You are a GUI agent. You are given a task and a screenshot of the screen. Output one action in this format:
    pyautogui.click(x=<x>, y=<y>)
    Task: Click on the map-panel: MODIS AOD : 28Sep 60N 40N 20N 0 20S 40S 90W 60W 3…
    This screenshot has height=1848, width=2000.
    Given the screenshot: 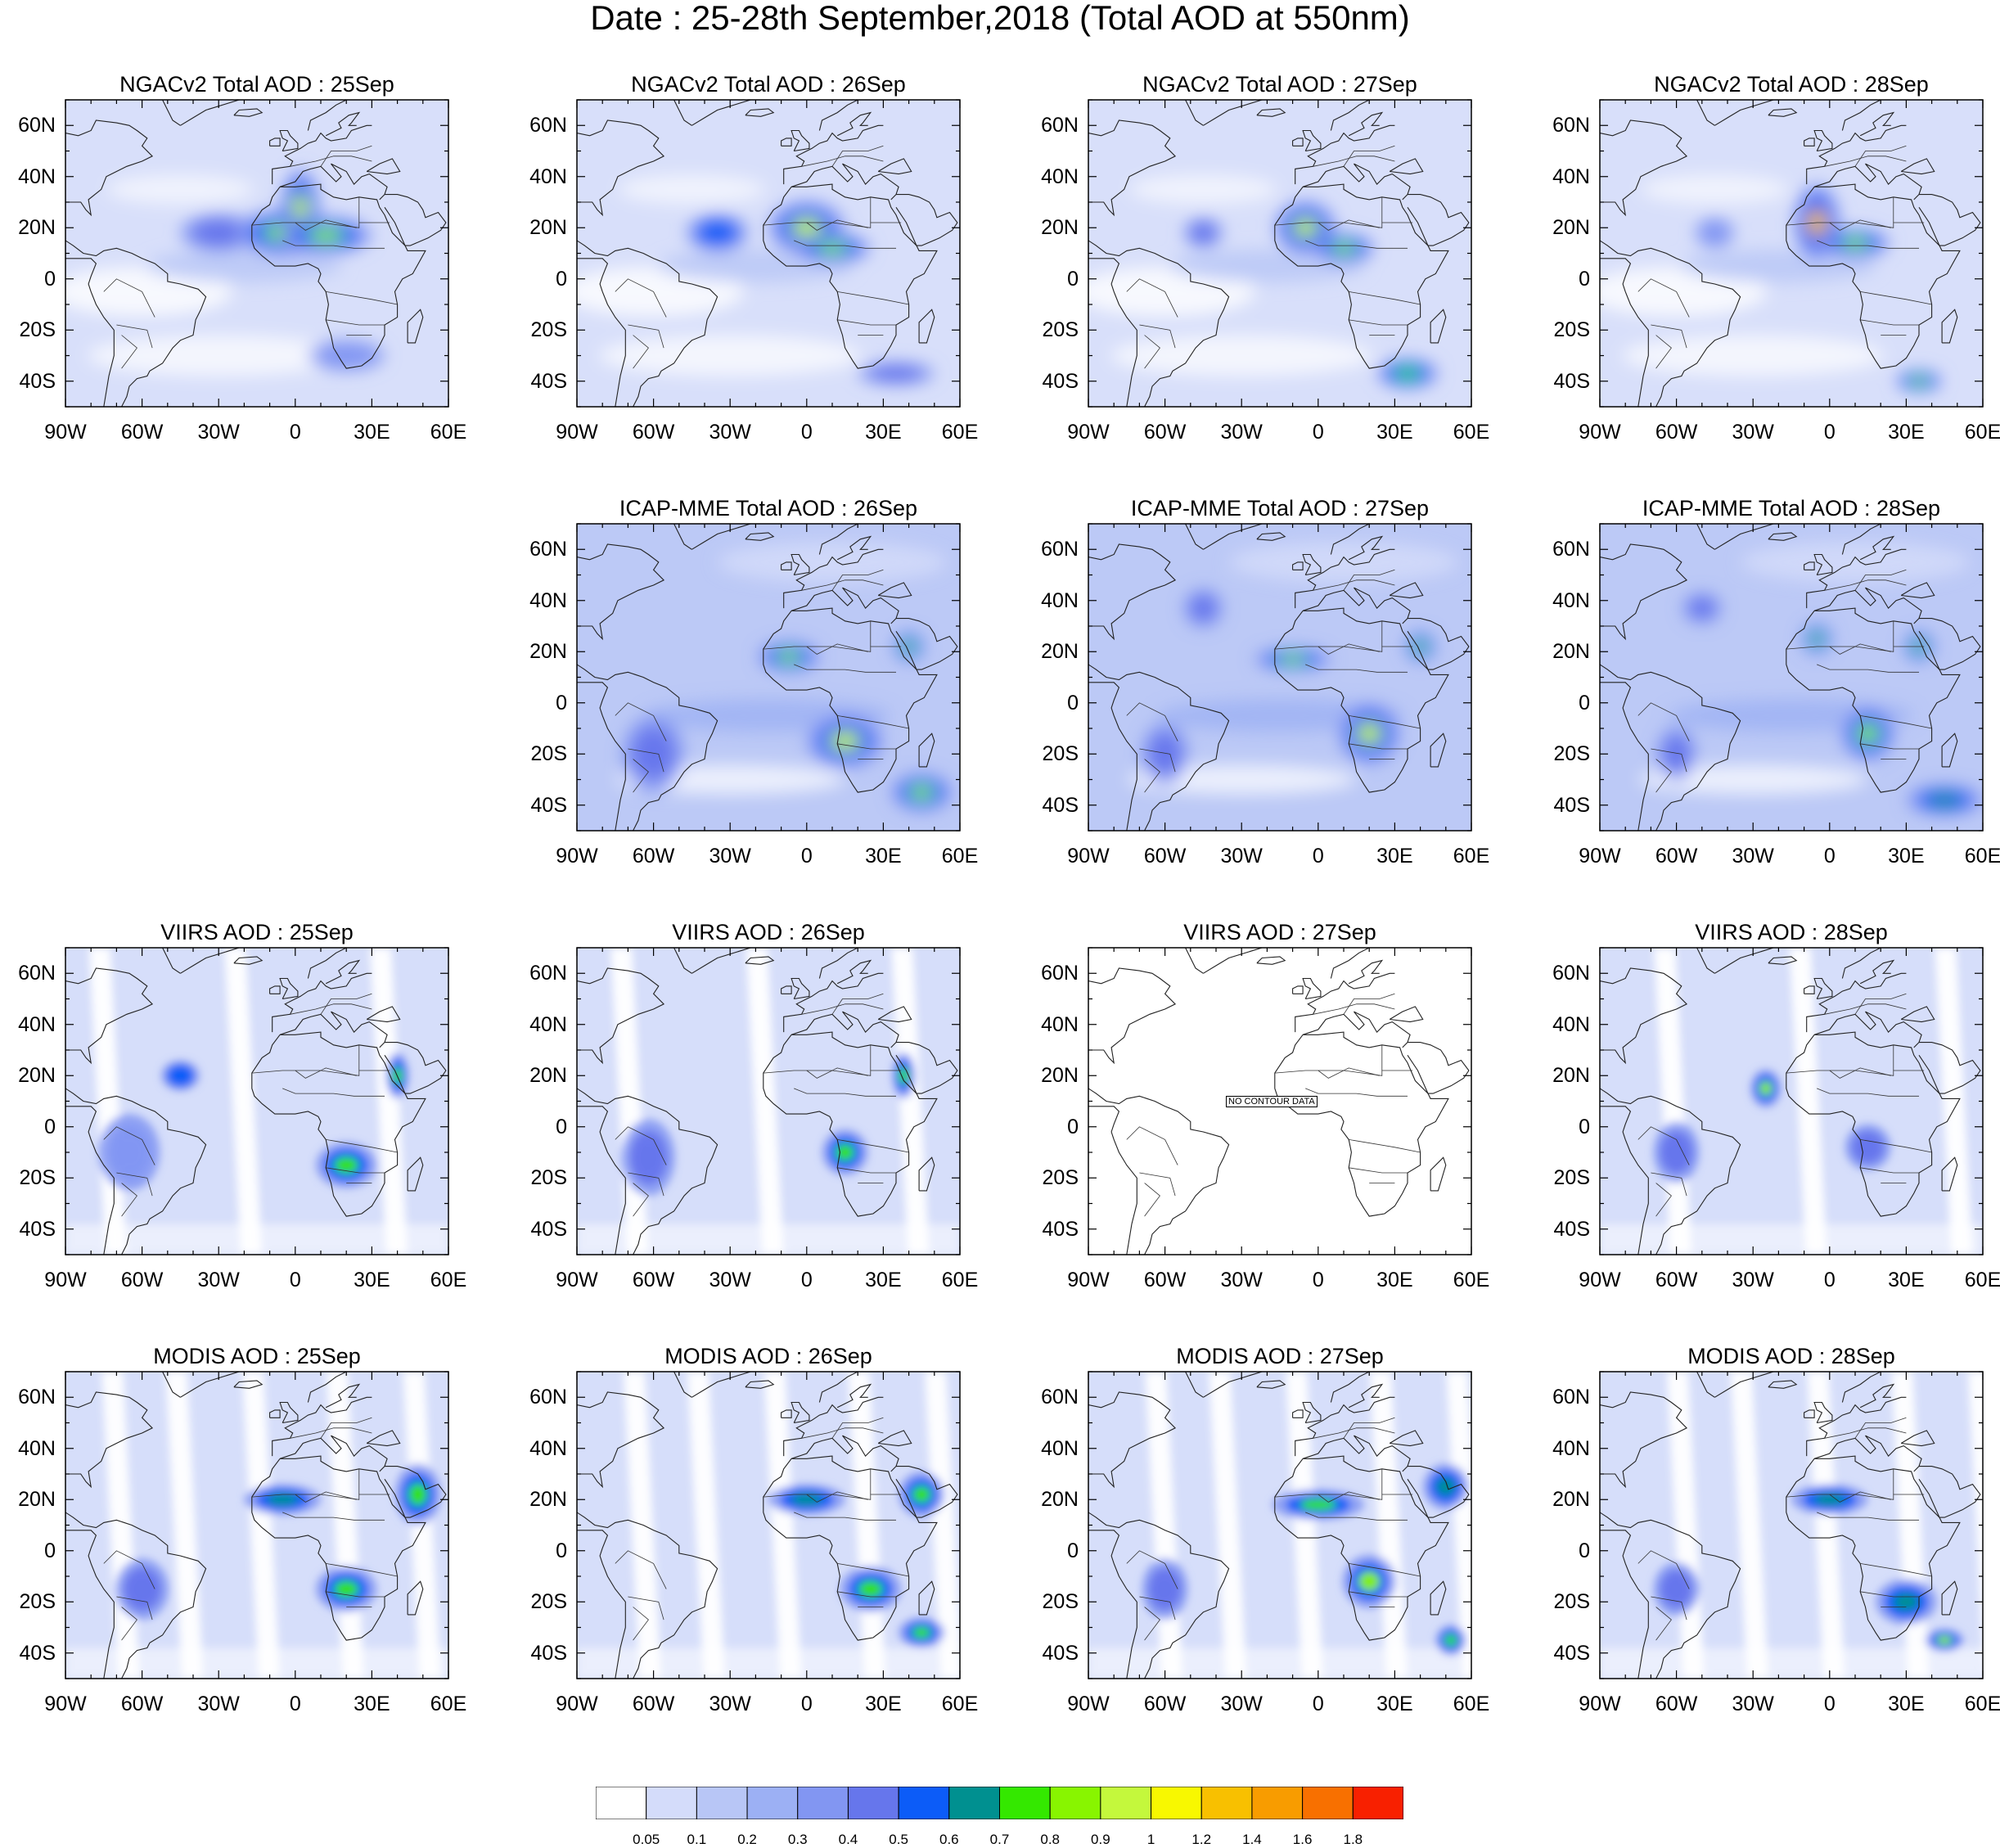 What is the action you would take?
    pyautogui.click(x=1766, y=1548)
    